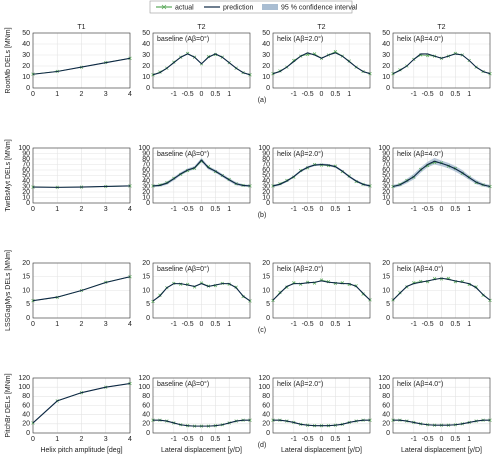 Image resolution: width=500 pixels, height=476 pixels. Describe the element at coordinates (270, 7) in the screenshot. I see `legend-swatch` at that location.